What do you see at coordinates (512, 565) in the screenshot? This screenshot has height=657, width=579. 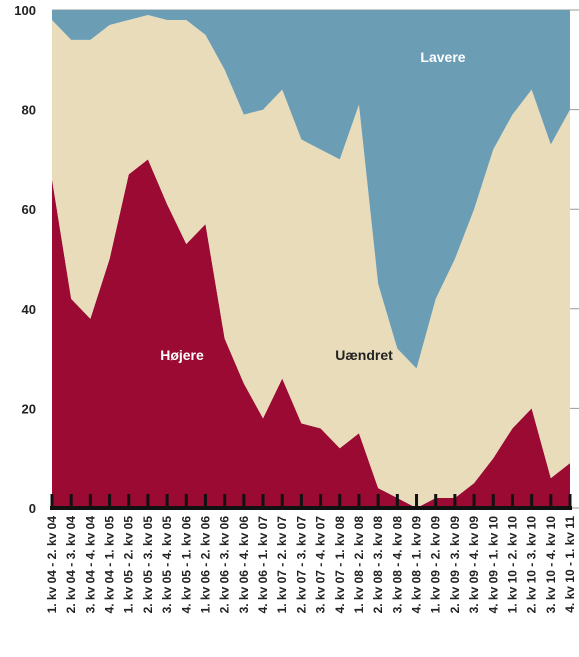 I see `x-tick-label: 1. kv 10 - 2. kv 10` at bounding box center [512, 565].